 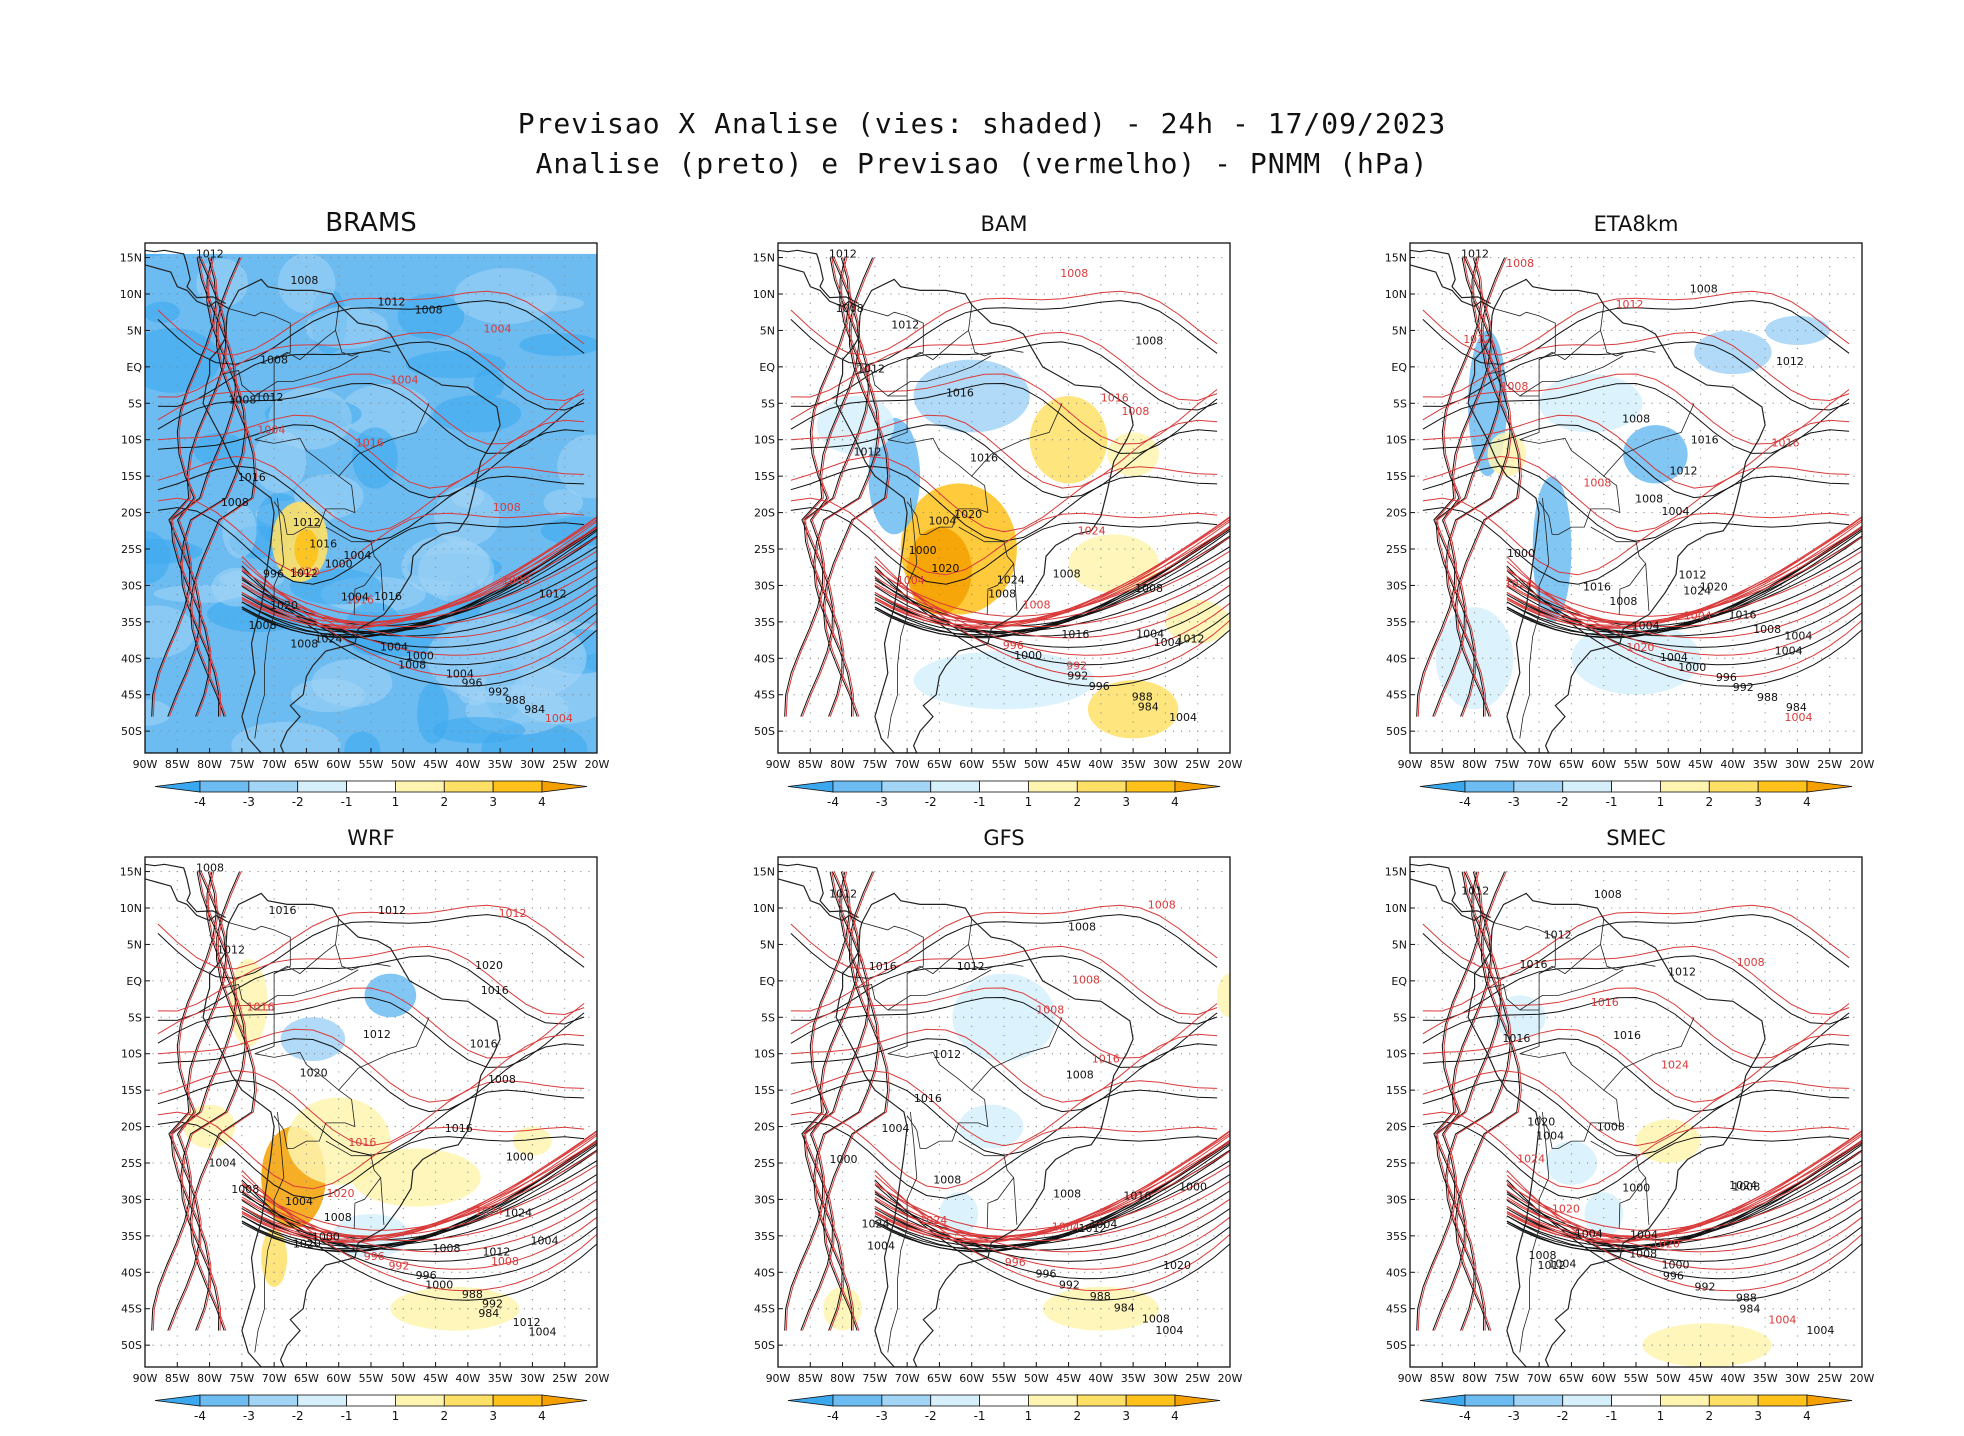 What do you see at coordinates (241, 1378) in the screenshot?
I see `lon-tick-label: 75W` at bounding box center [241, 1378].